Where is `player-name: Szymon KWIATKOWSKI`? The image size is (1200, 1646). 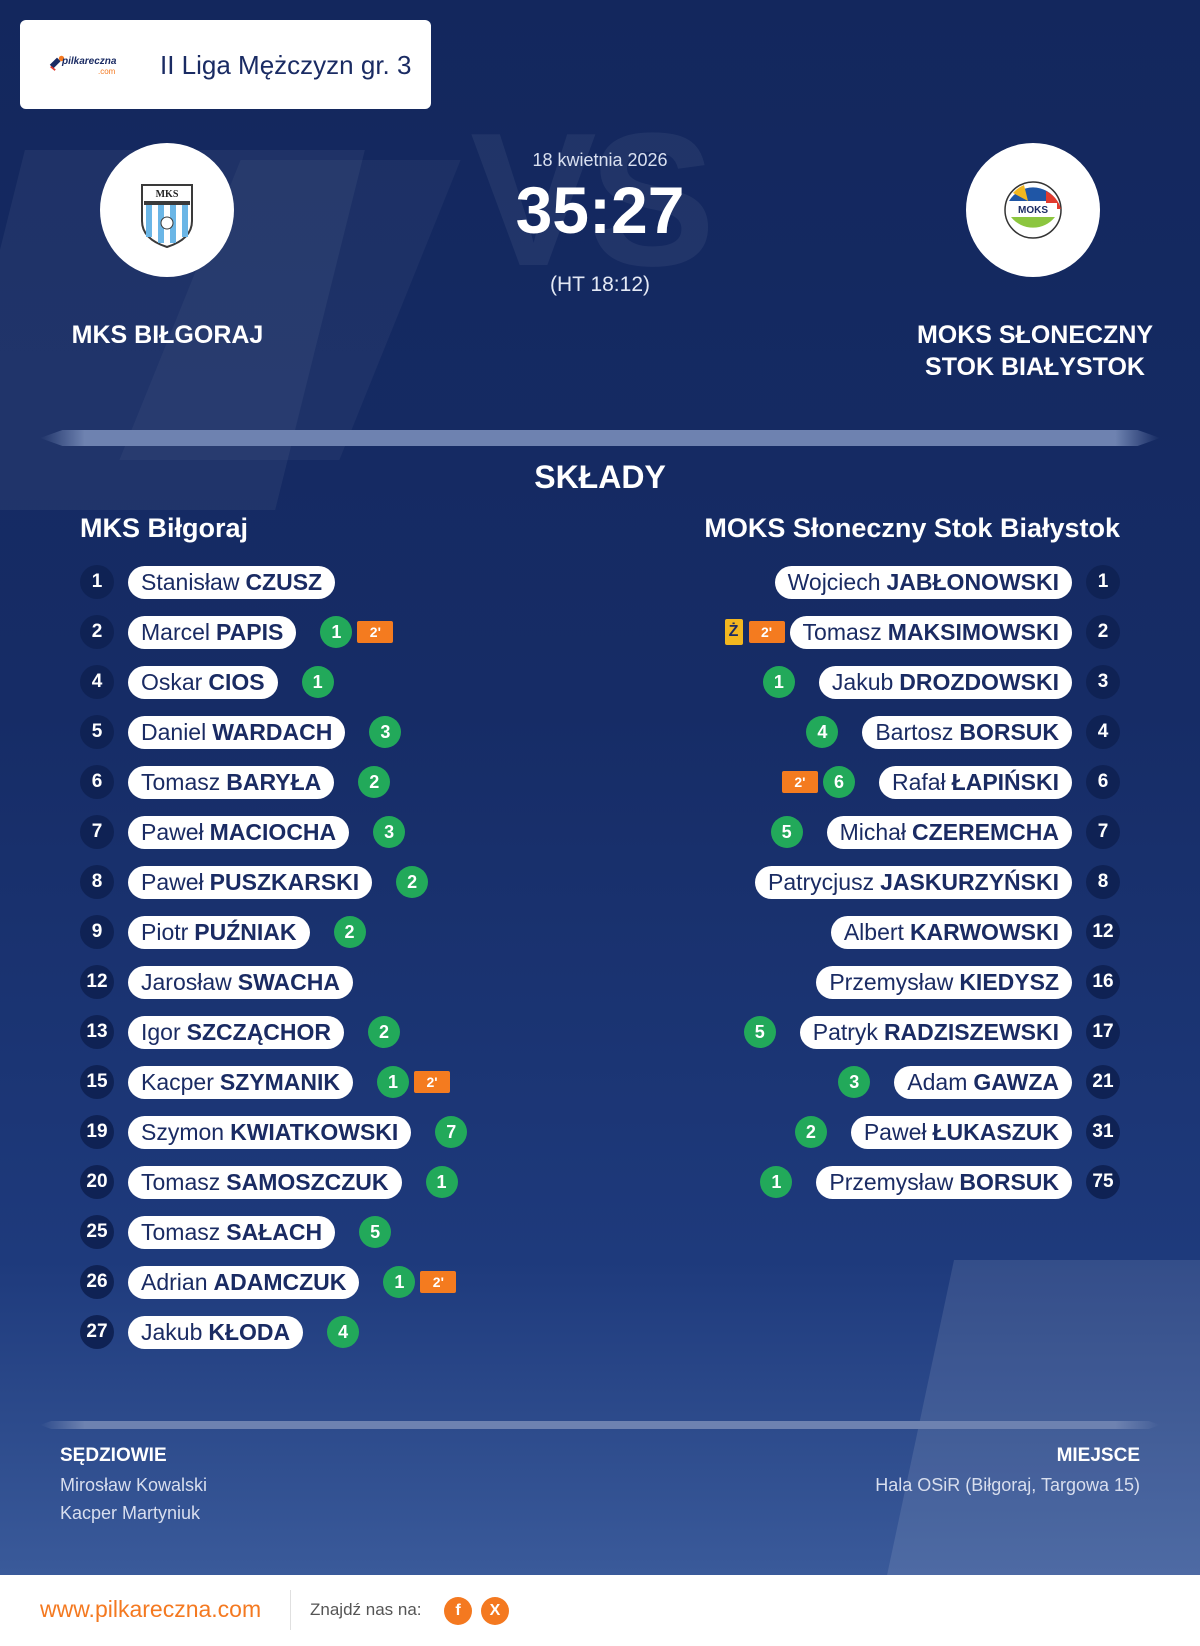 player-name: Szymon KWIATKOWSKI is located at coordinates (270, 1132).